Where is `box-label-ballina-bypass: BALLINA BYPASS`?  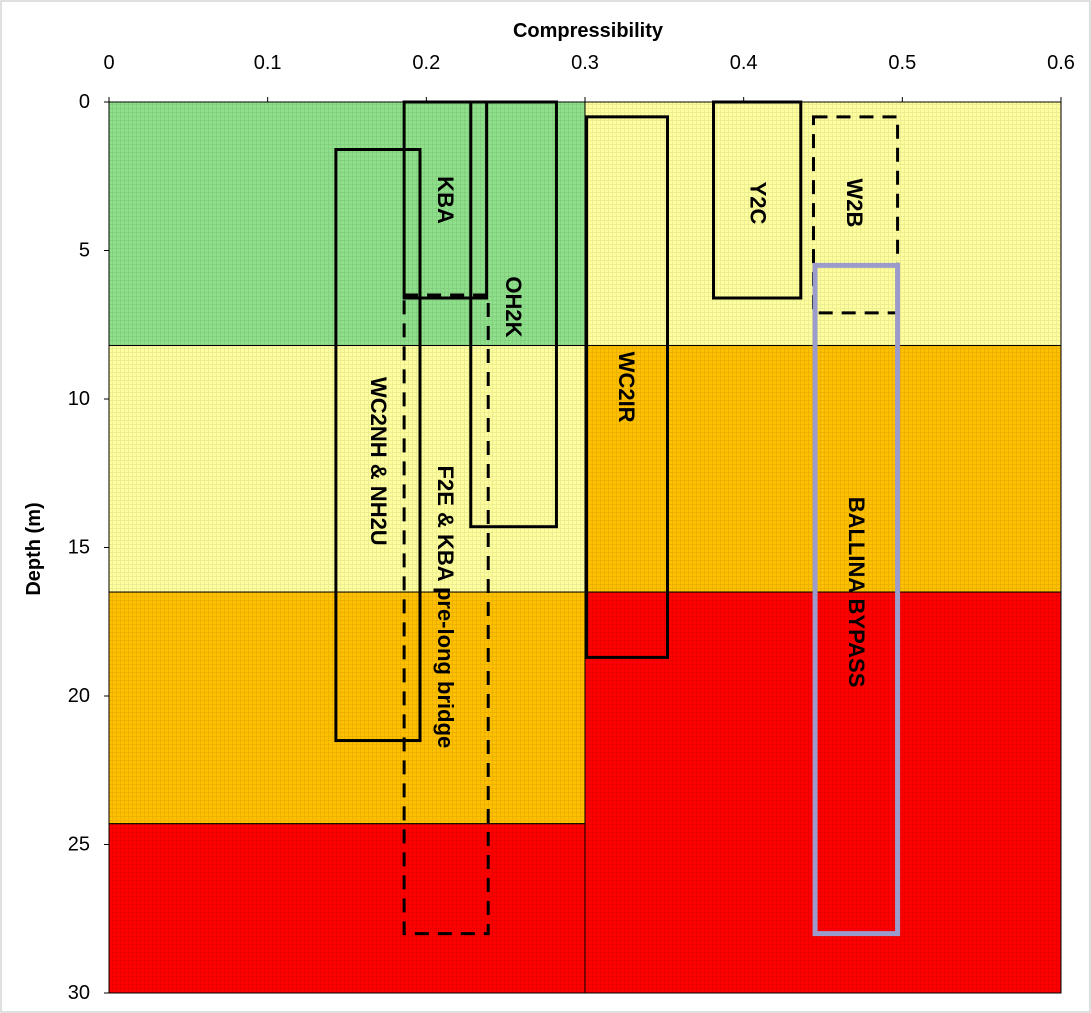
box-label-ballina-bypass: BALLINA BYPASS is located at coordinates (856, 592).